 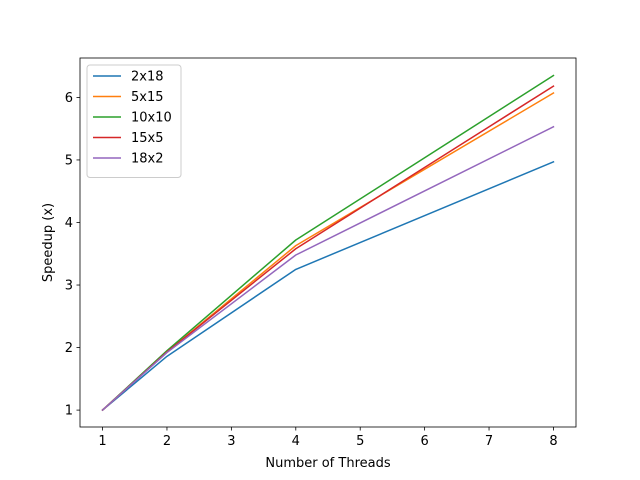 What do you see at coordinates (48, 242) in the screenshot?
I see `y-axis-label: Speedup (x)` at bounding box center [48, 242].